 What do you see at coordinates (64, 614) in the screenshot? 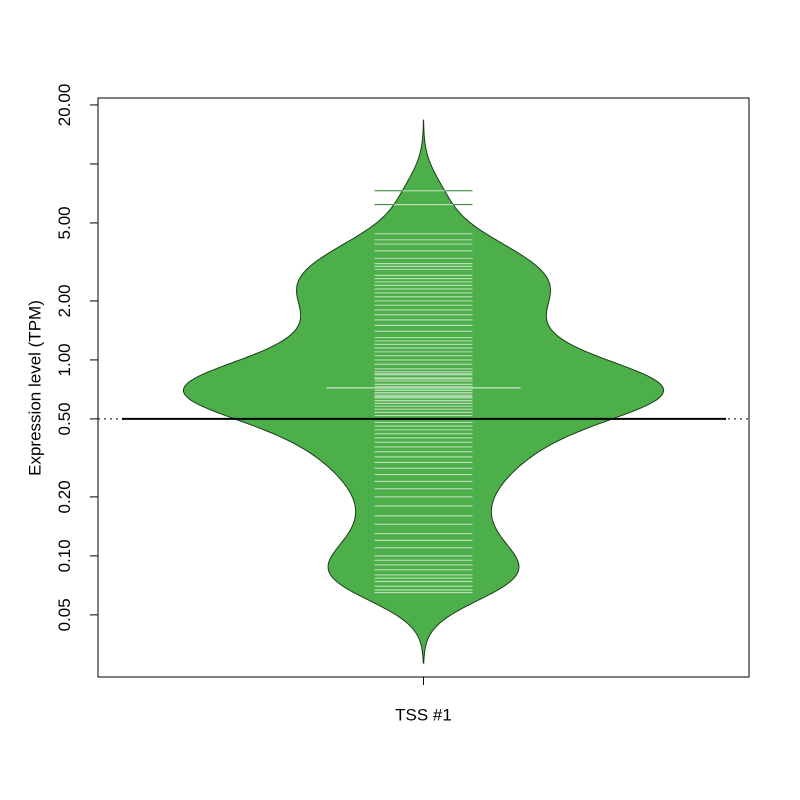
I see `y-tick-label: 0.05` at bounding box center [64, 614].